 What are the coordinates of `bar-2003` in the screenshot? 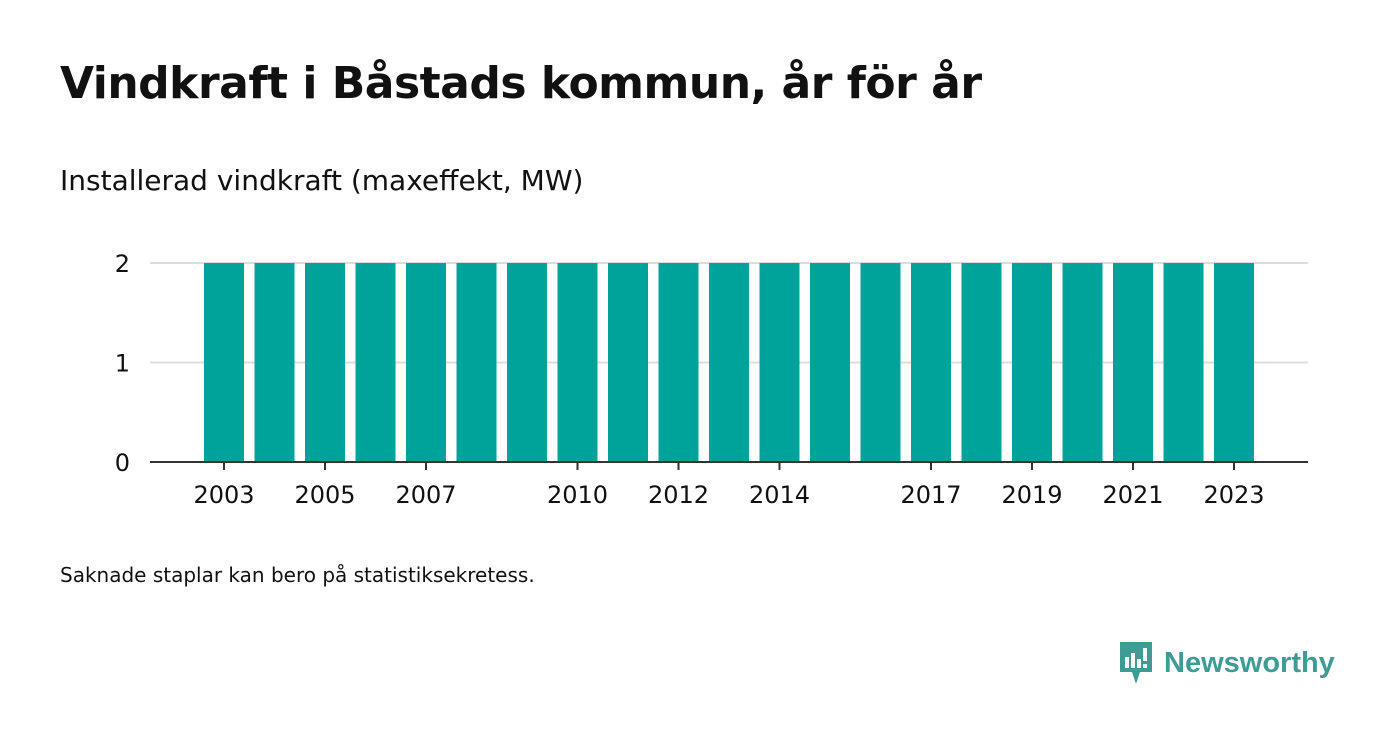 It's located at (224, 362).